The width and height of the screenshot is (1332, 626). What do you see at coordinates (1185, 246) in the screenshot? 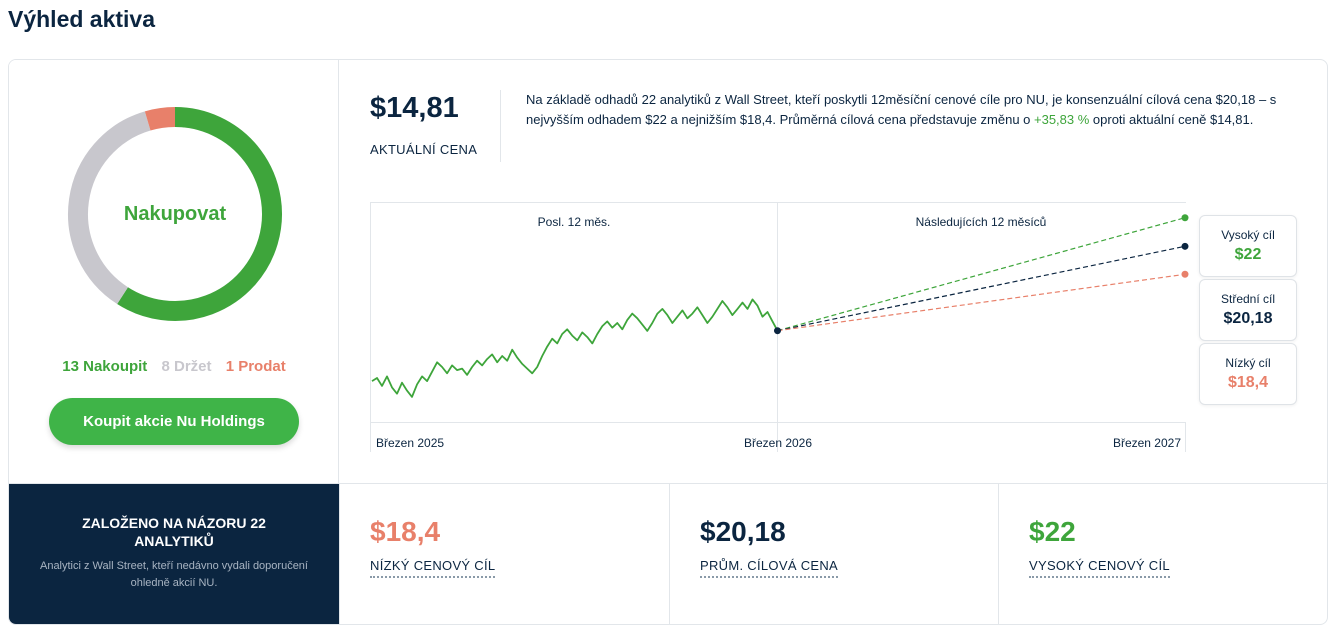
I see `forecast-point-mid` at bounding box center [1185, 246].